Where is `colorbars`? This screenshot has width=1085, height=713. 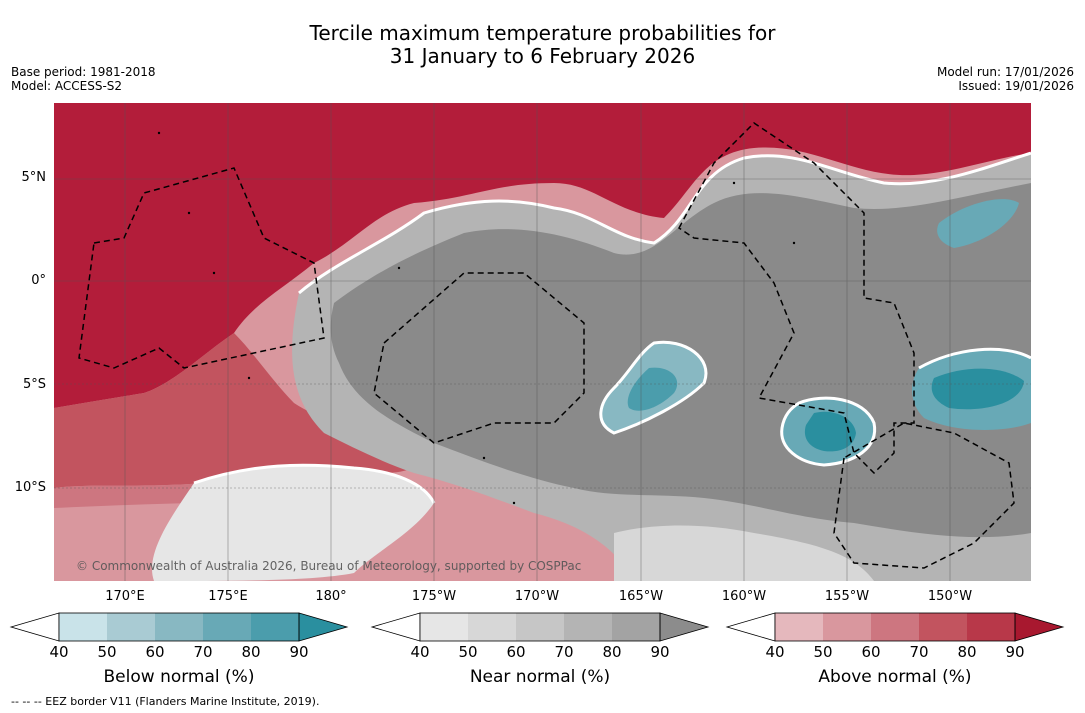 colorbars is located at coordinates (537, 627).